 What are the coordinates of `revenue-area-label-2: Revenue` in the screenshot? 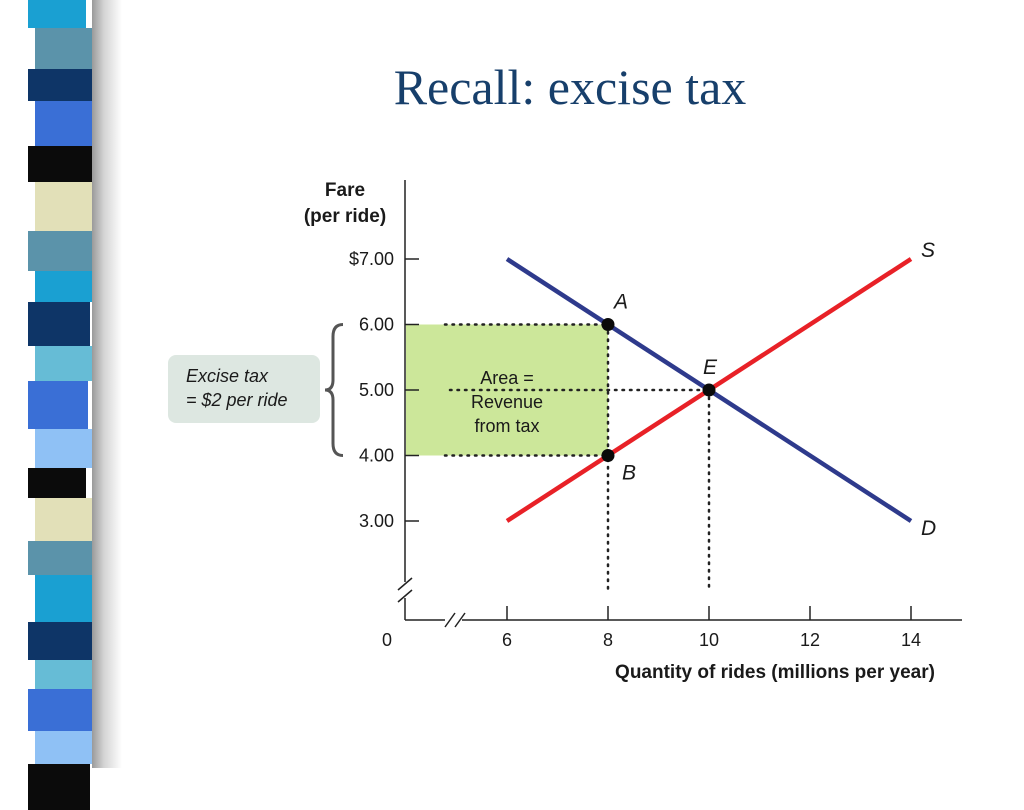 It's located at (507, 402).